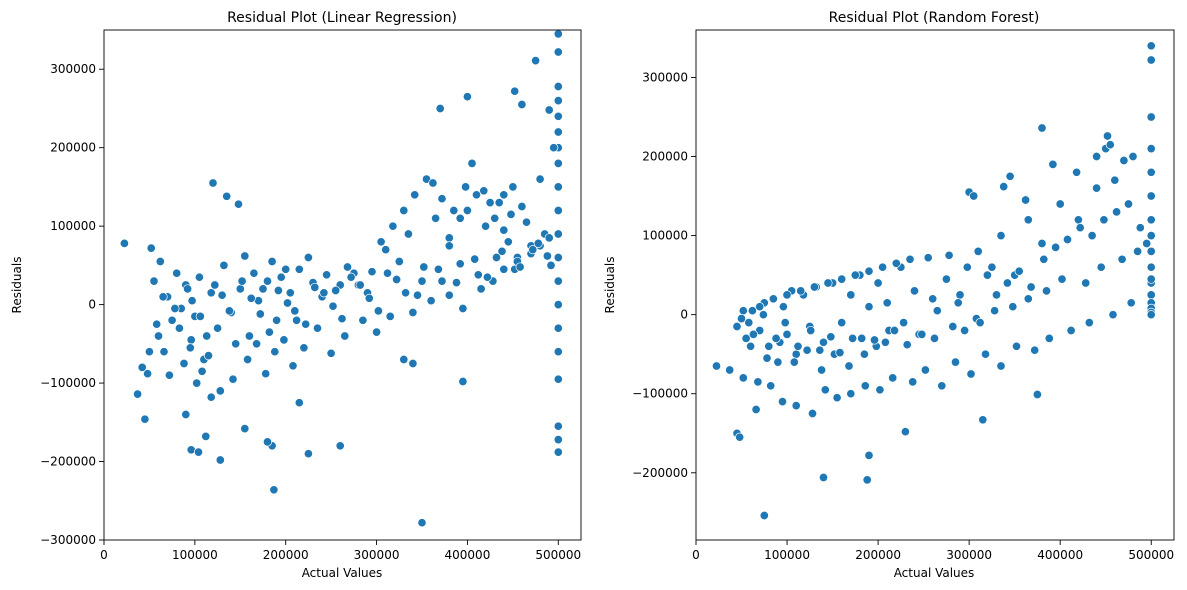  What do you see at coordinates (342, 573) in the screenshot?
I see `x-axis-label: Actual Values` at bounding box center [342, 573].